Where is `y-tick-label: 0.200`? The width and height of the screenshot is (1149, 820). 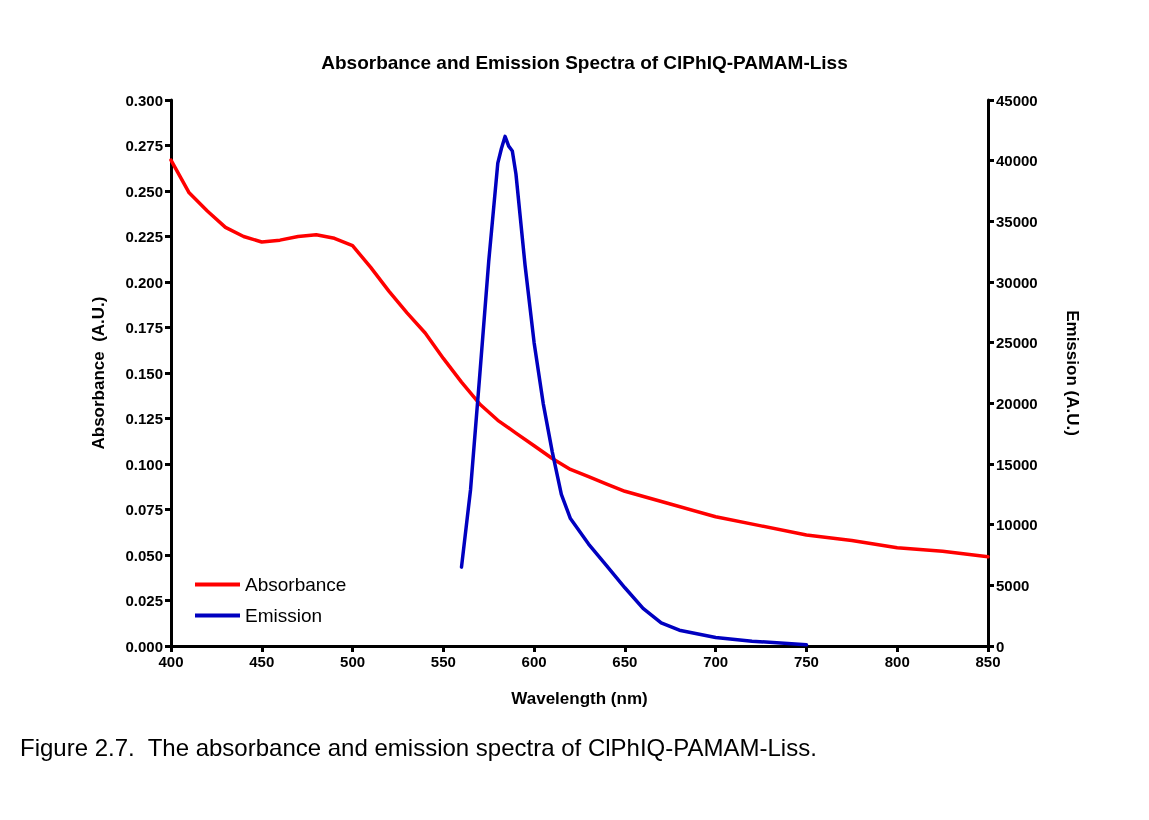 y-tick-label: 0.200 is located at coordinates (144, 282).